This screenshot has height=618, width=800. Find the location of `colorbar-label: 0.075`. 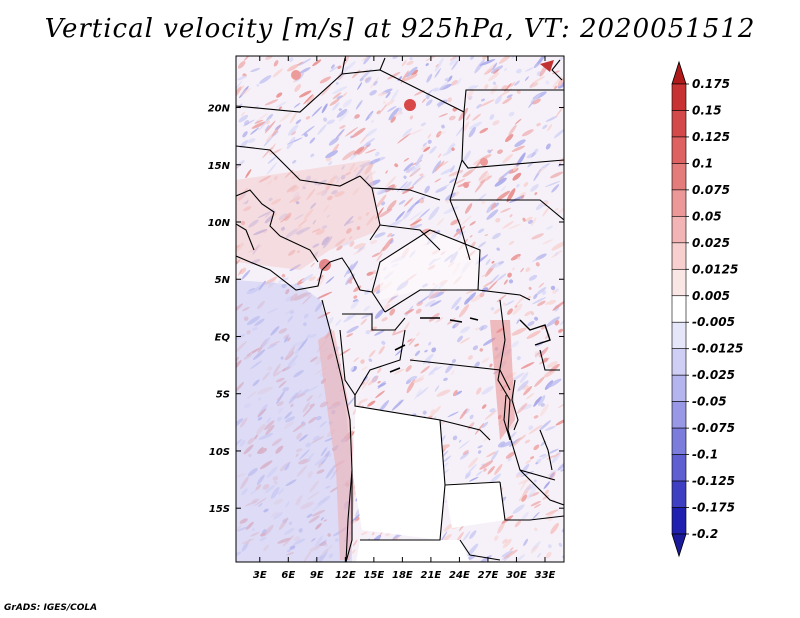

colorbar-label: 0.075 is located at coordinates (711, 190).